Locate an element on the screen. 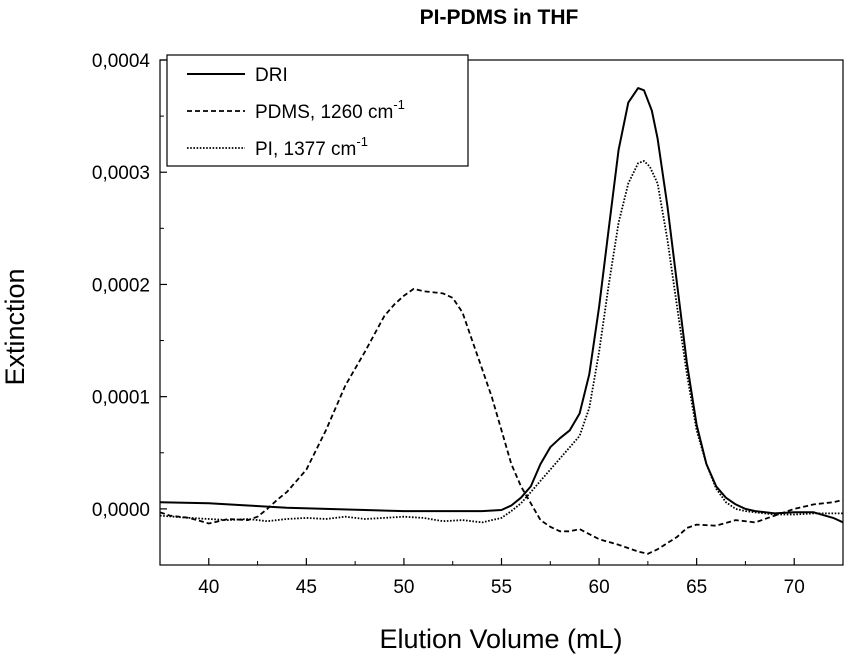  x-tick-label: 45 is located at coordinates (306, 587).